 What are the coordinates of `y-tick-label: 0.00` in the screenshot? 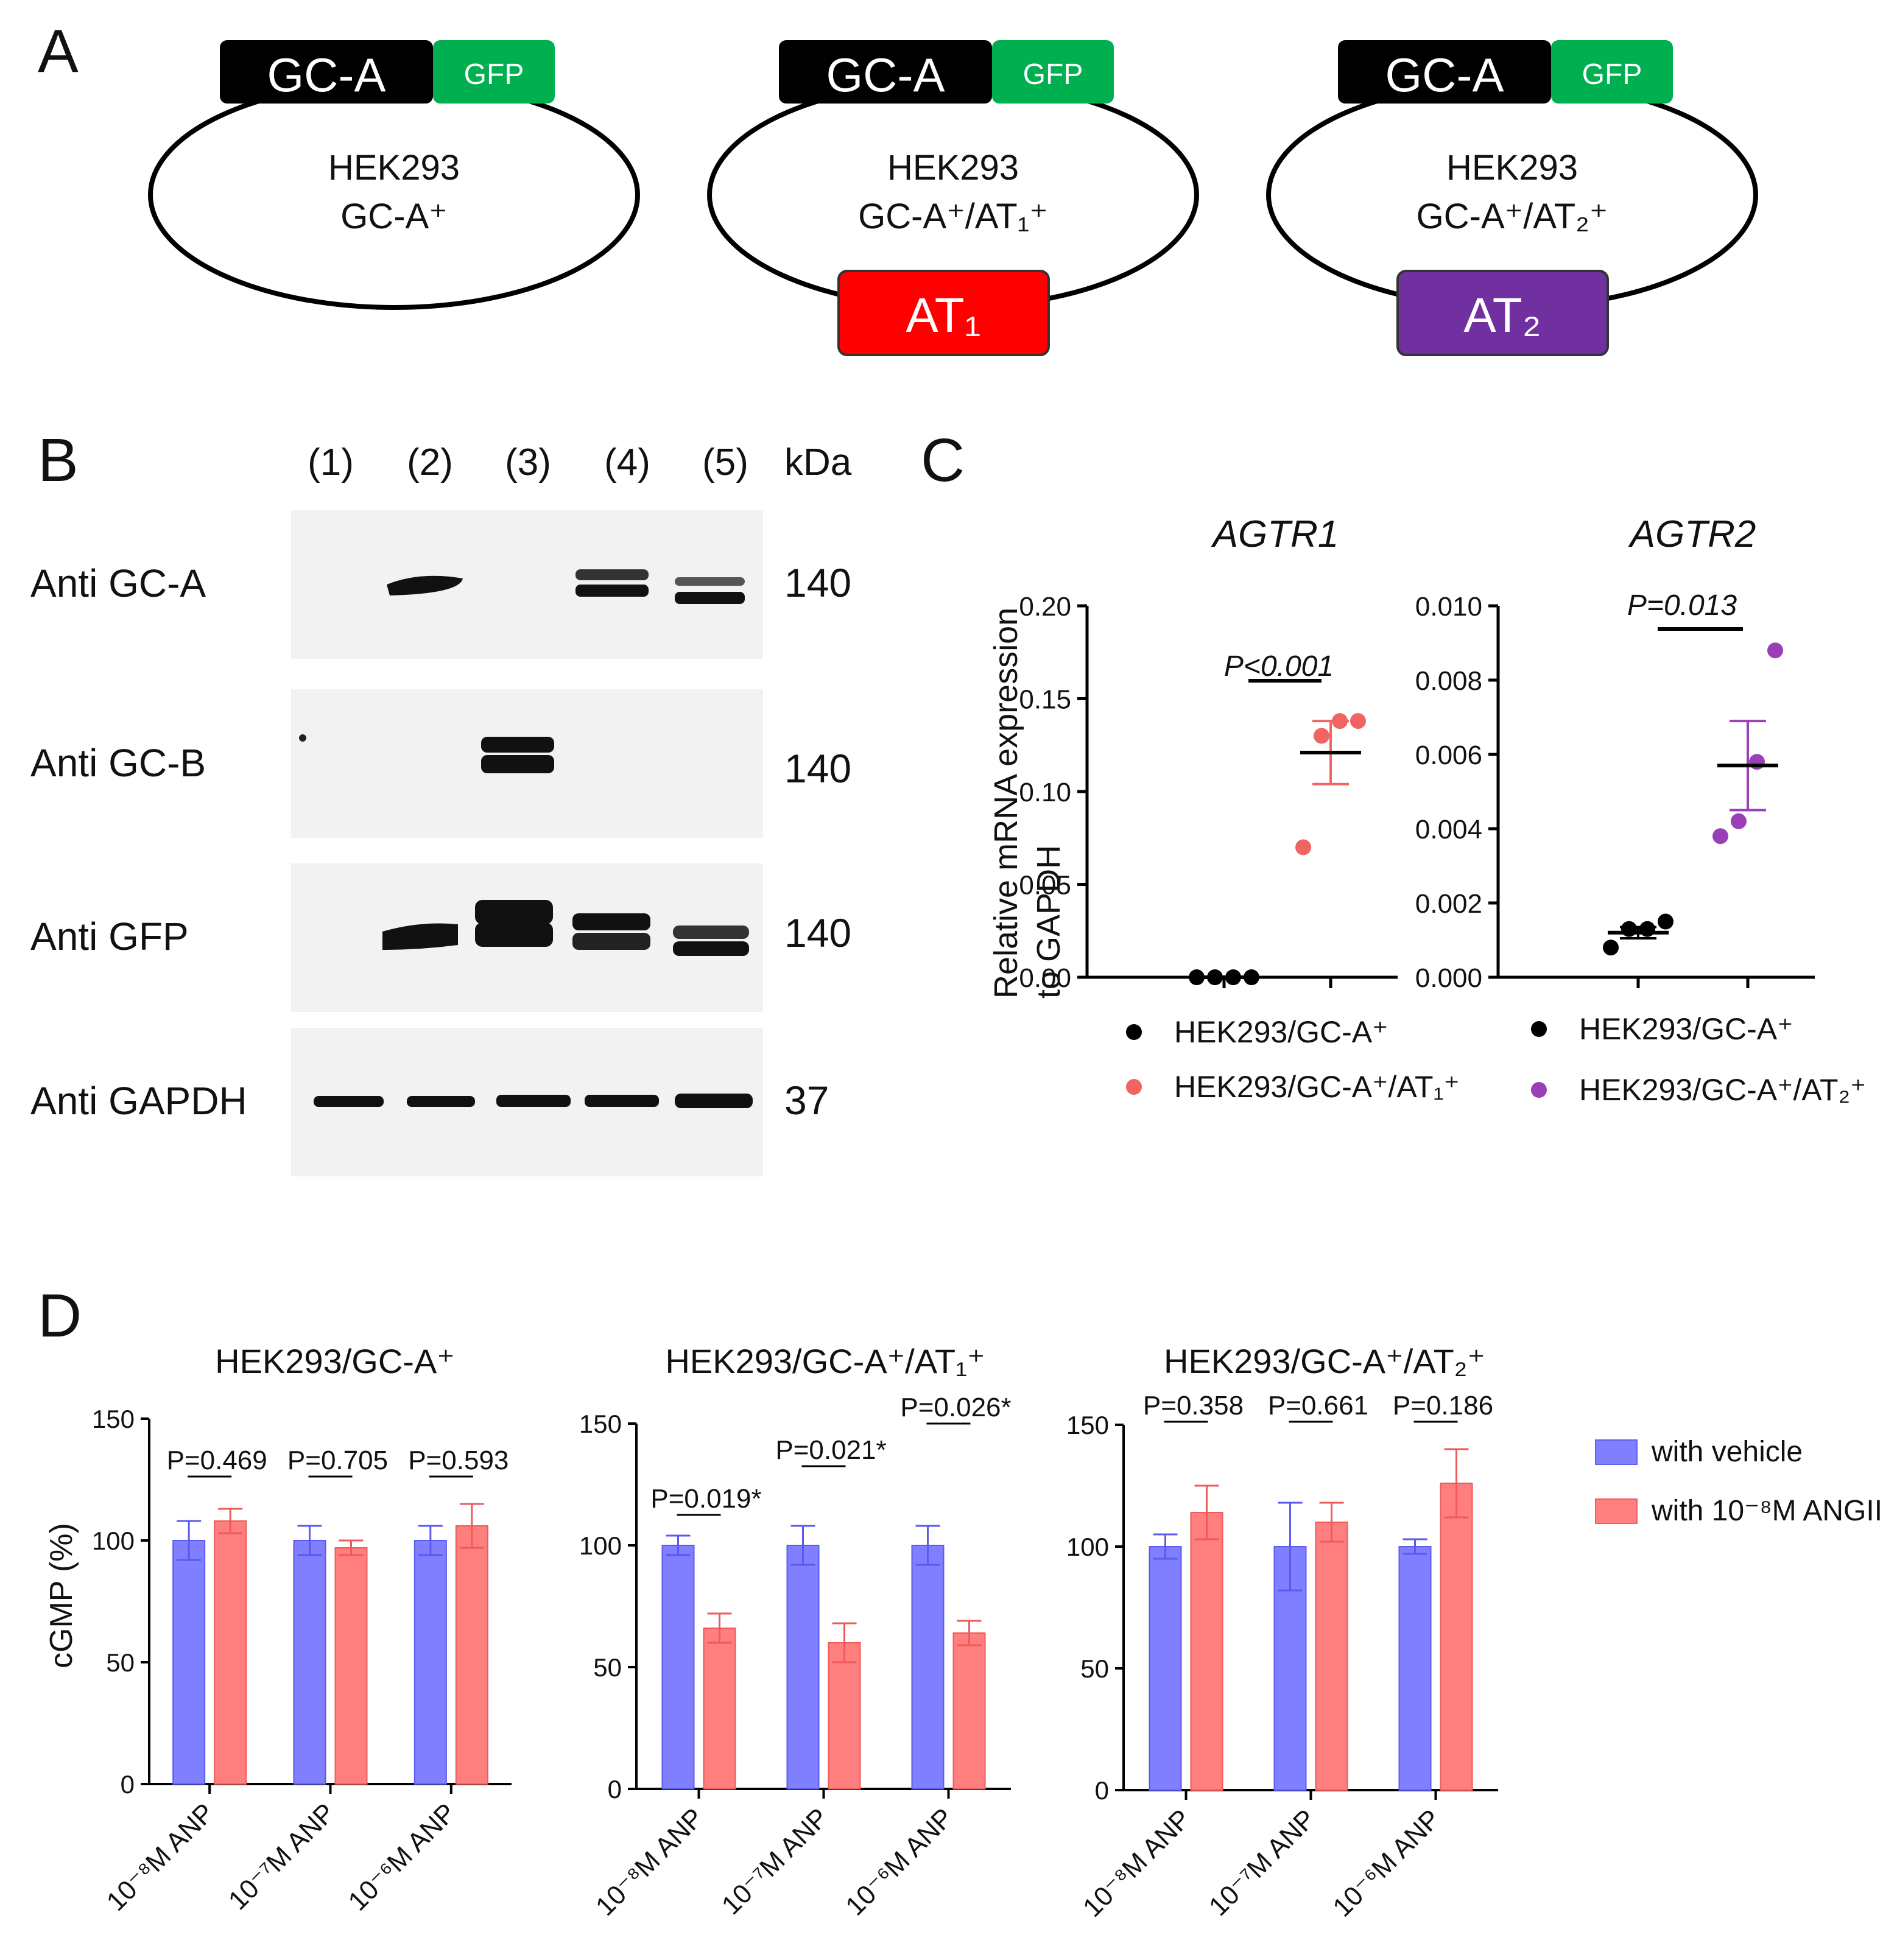 It's located at (1045, 978).